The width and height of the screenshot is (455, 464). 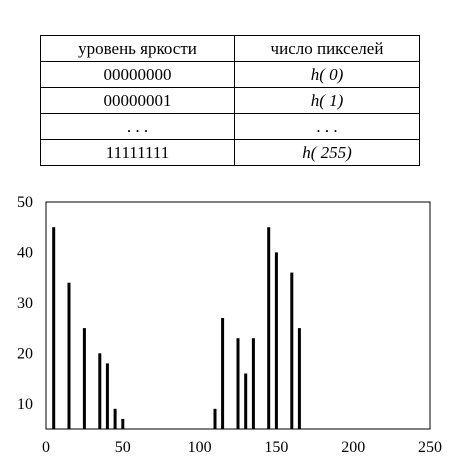 I want to click on table-header-row: уровень яркости число пикселей, so click(x=230, y=48).